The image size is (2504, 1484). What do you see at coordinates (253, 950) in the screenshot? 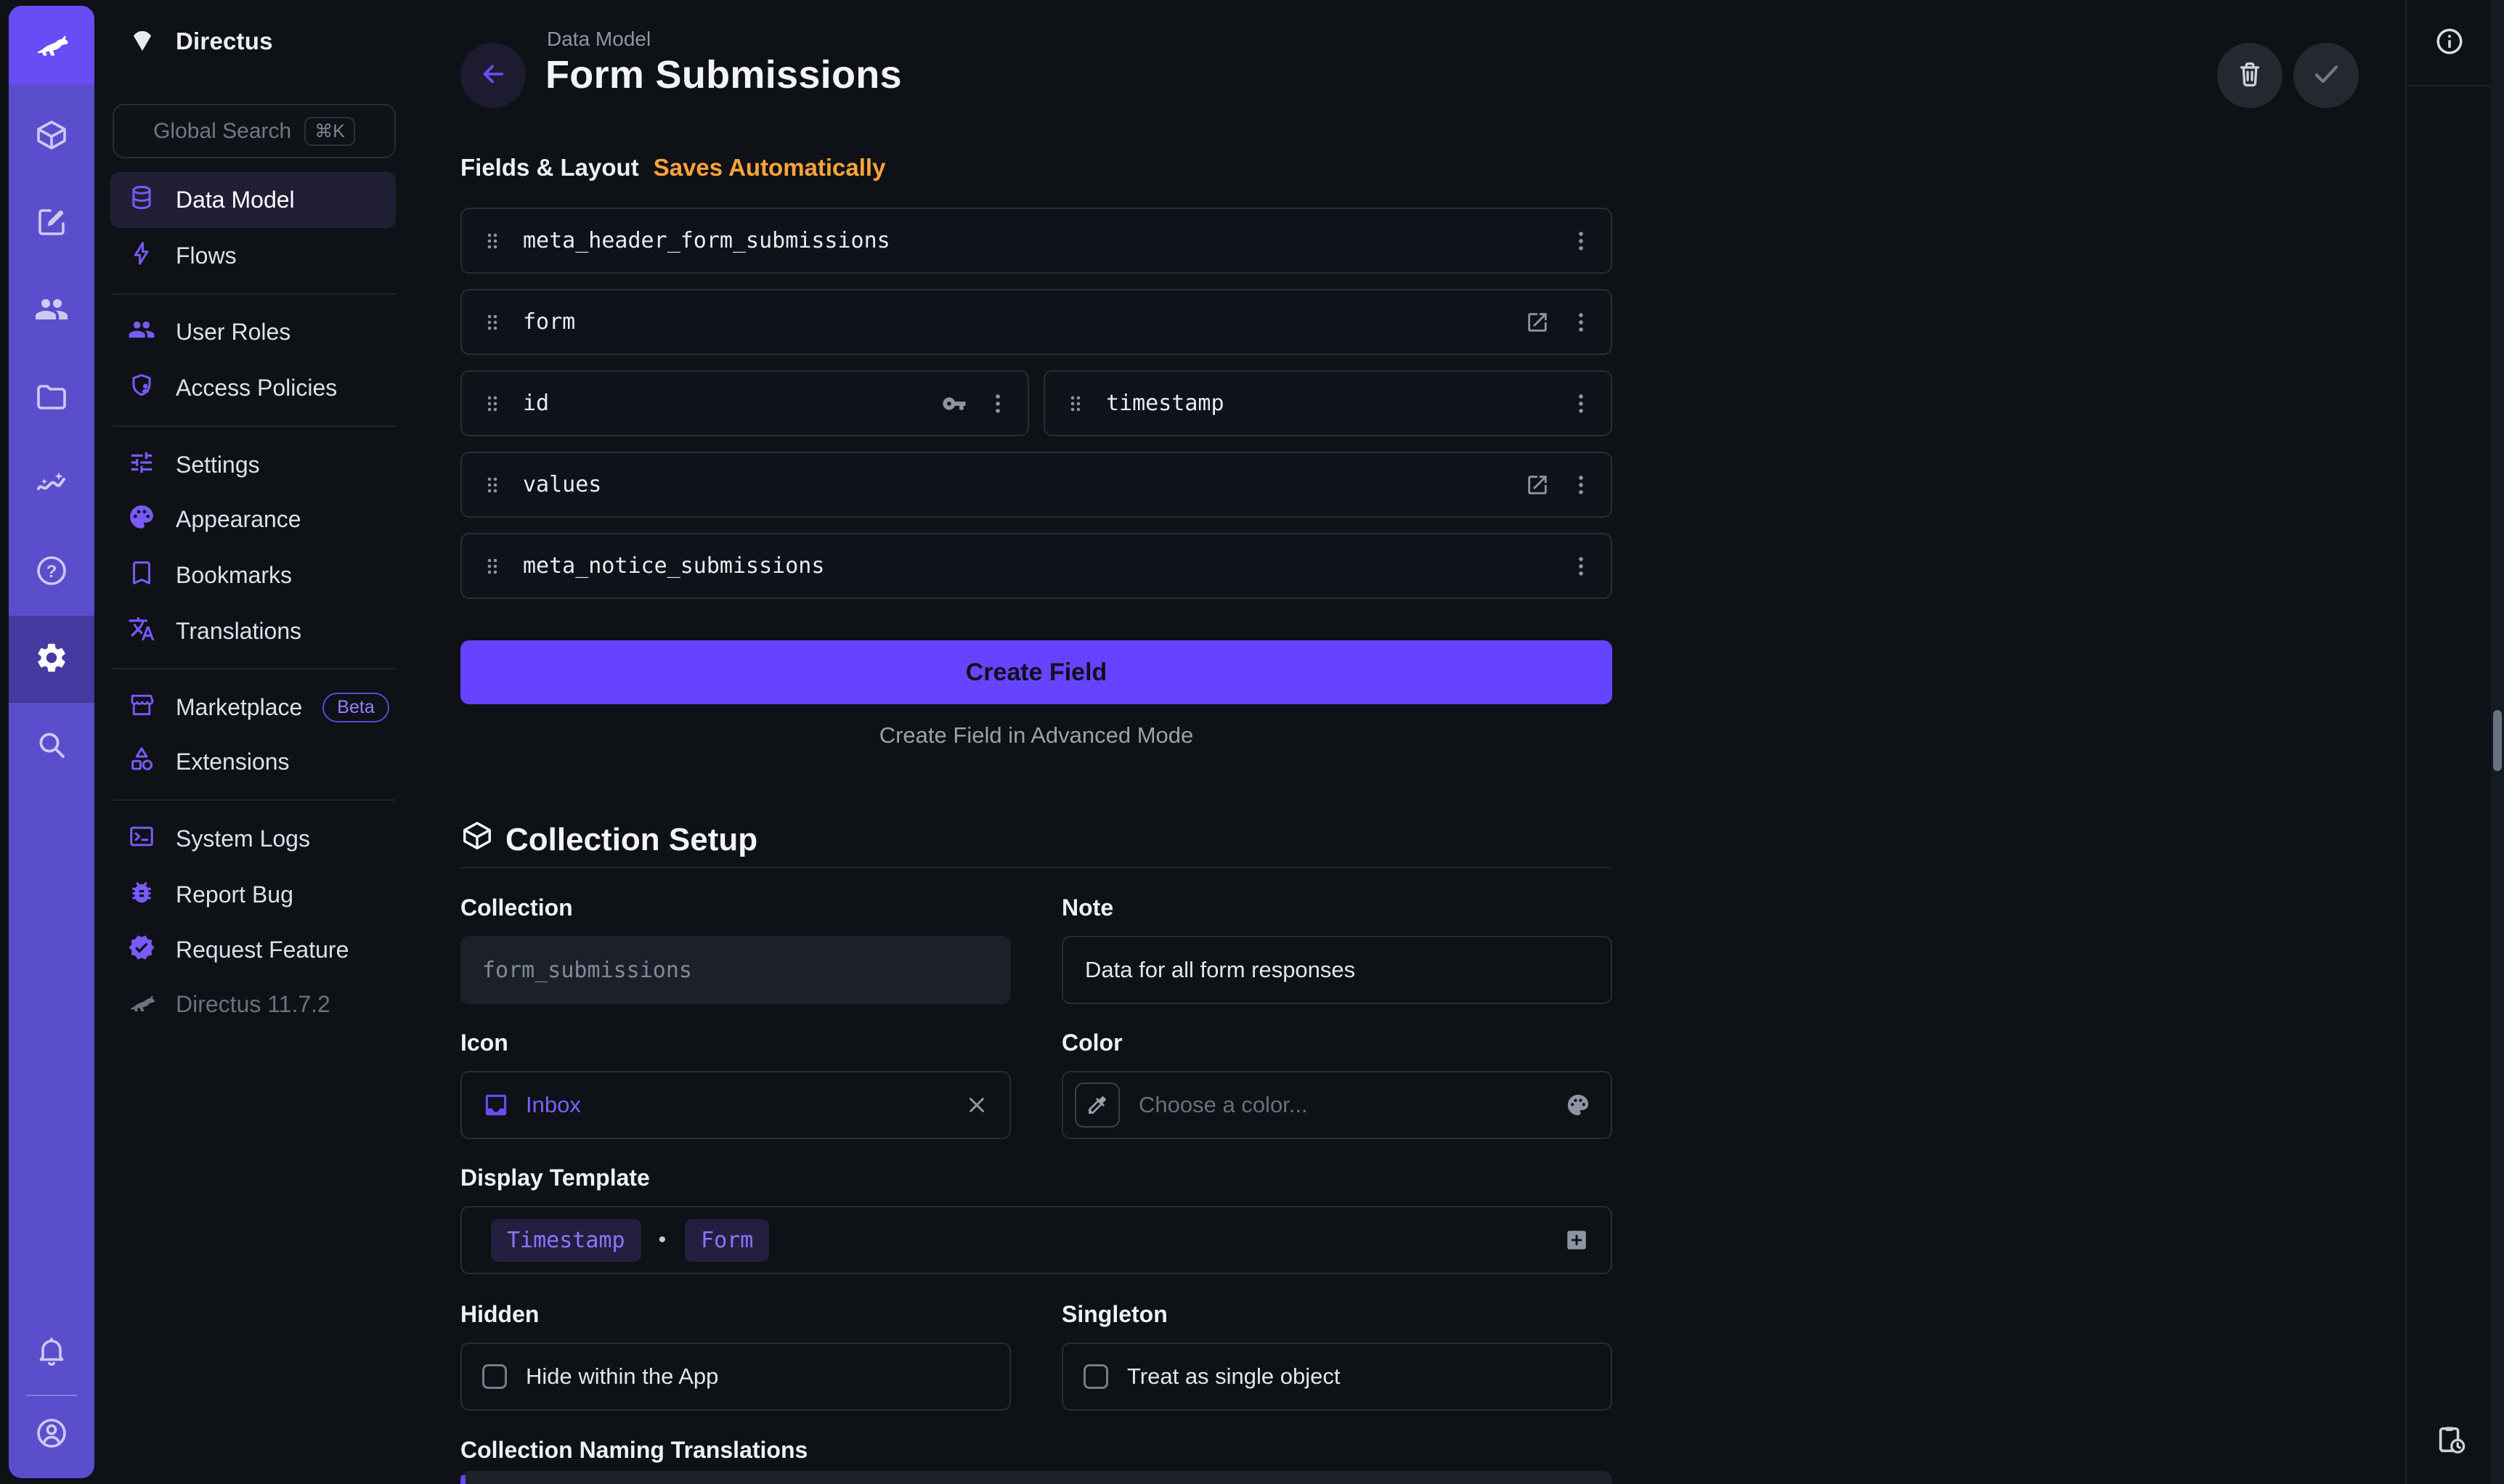
I see `sidebar-item-request-feature: Request Feature` at bounding box center [253, 950].